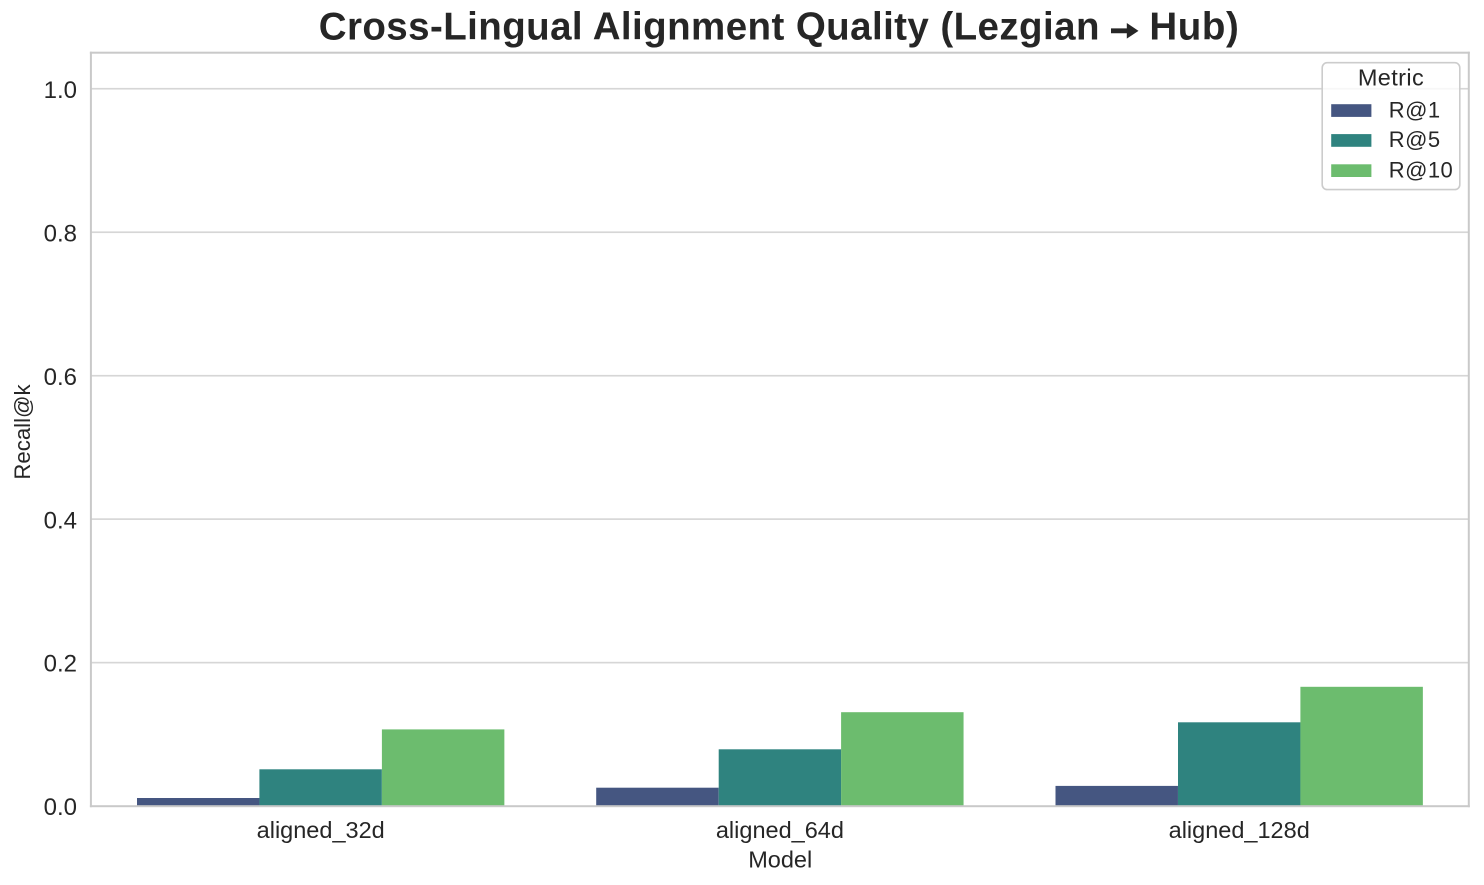 The image size is (1484, 885). What do you see at coordinates (60, 377) in the screenshot?
I see `svg-text: 0.6` at bounding box center [60, 377].